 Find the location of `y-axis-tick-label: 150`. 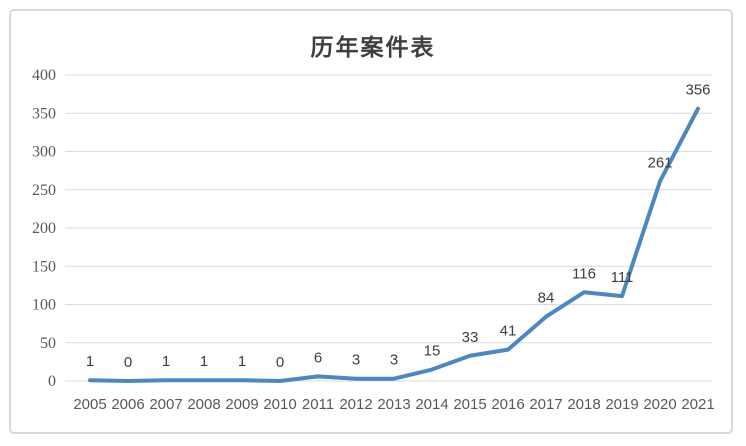

y-axis-tick-label: 150 is located at coordinates (44, 266).